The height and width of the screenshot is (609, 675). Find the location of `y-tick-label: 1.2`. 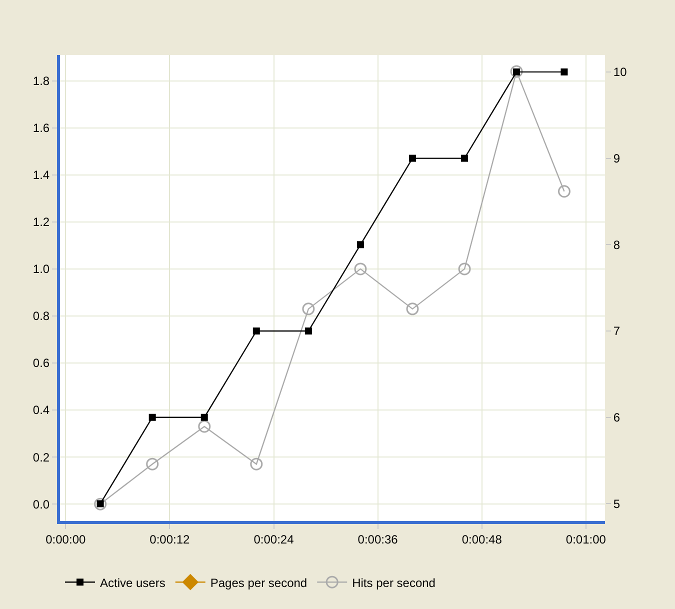

y-tick-label: 1.2 is located at coordinates (41, 222).